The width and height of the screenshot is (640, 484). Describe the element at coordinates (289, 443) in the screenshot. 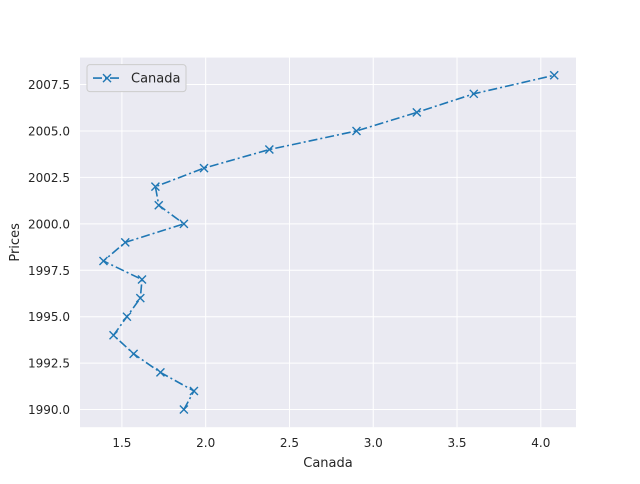

I see `x-tick-label: 2.5` at that location.